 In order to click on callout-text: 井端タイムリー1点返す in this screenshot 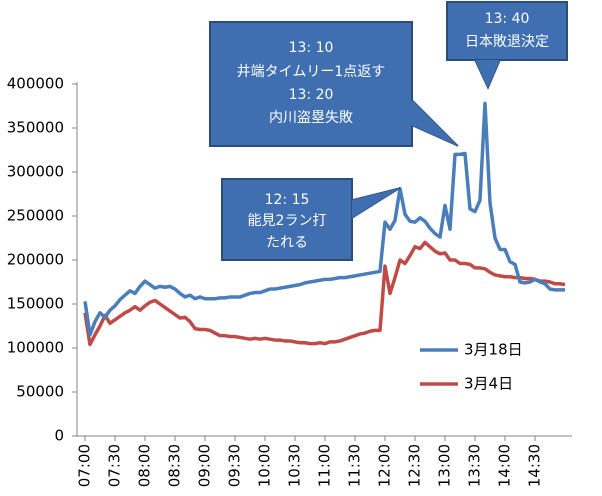, I will do `click(311, 72)`.